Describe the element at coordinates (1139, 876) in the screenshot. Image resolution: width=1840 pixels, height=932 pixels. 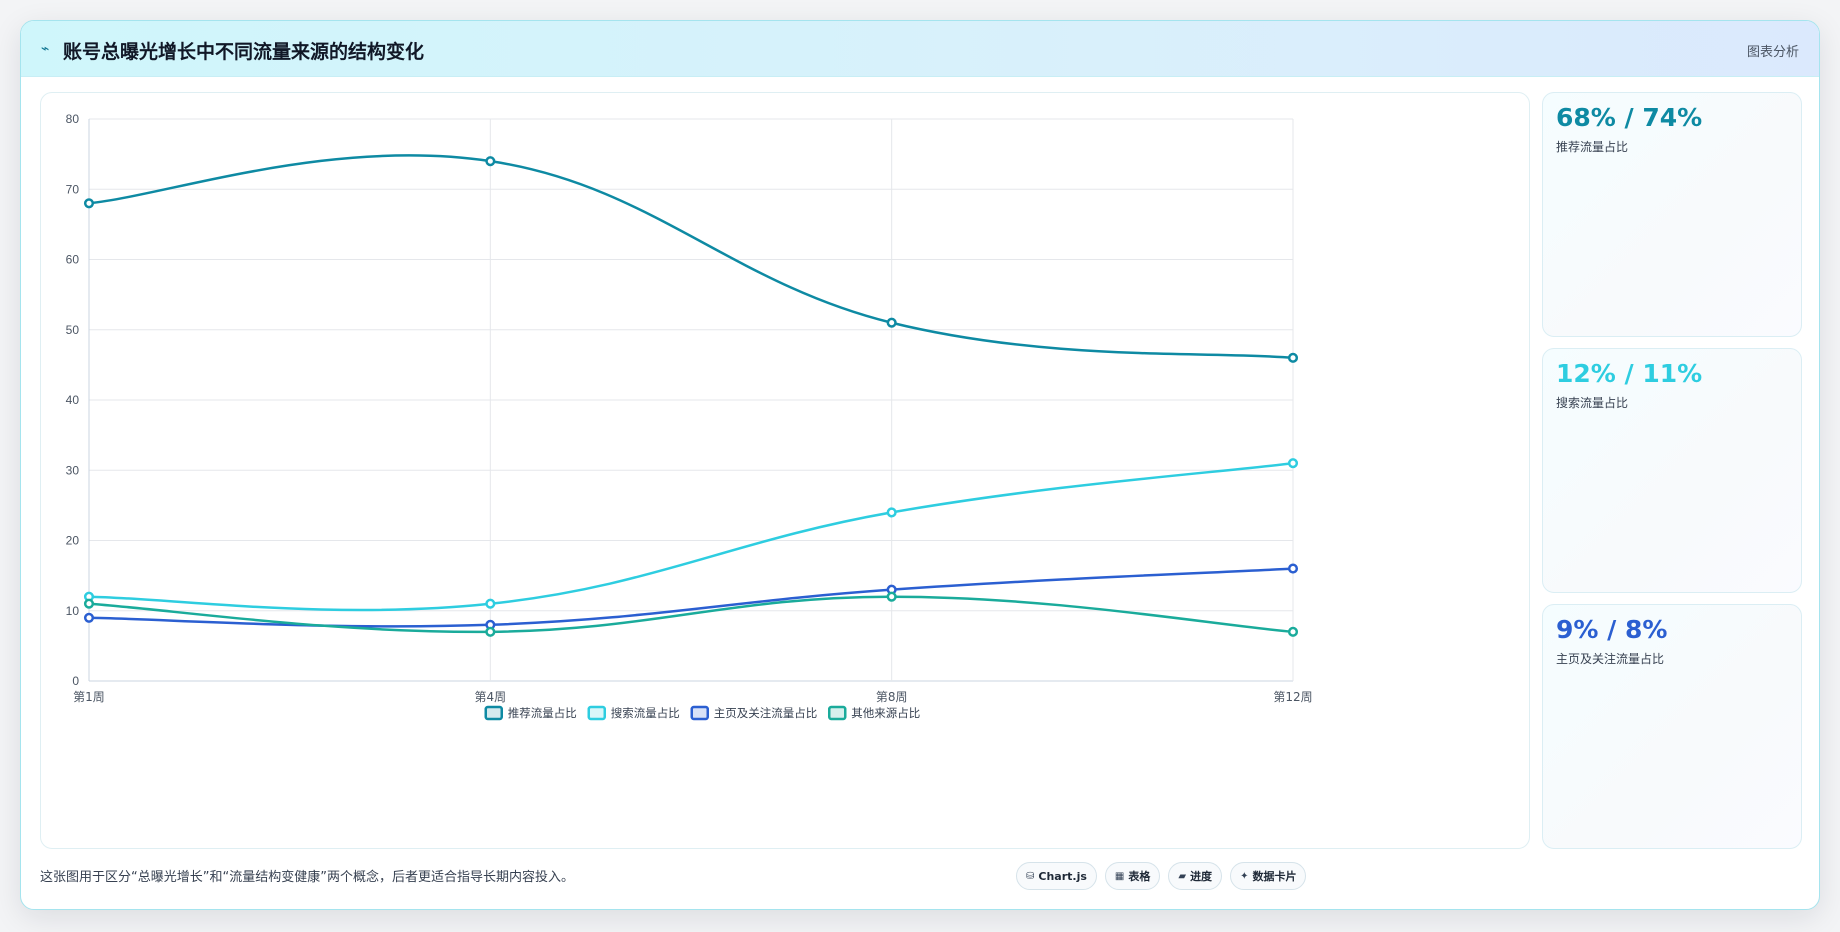
I see `chip-label: 表格` at that location.